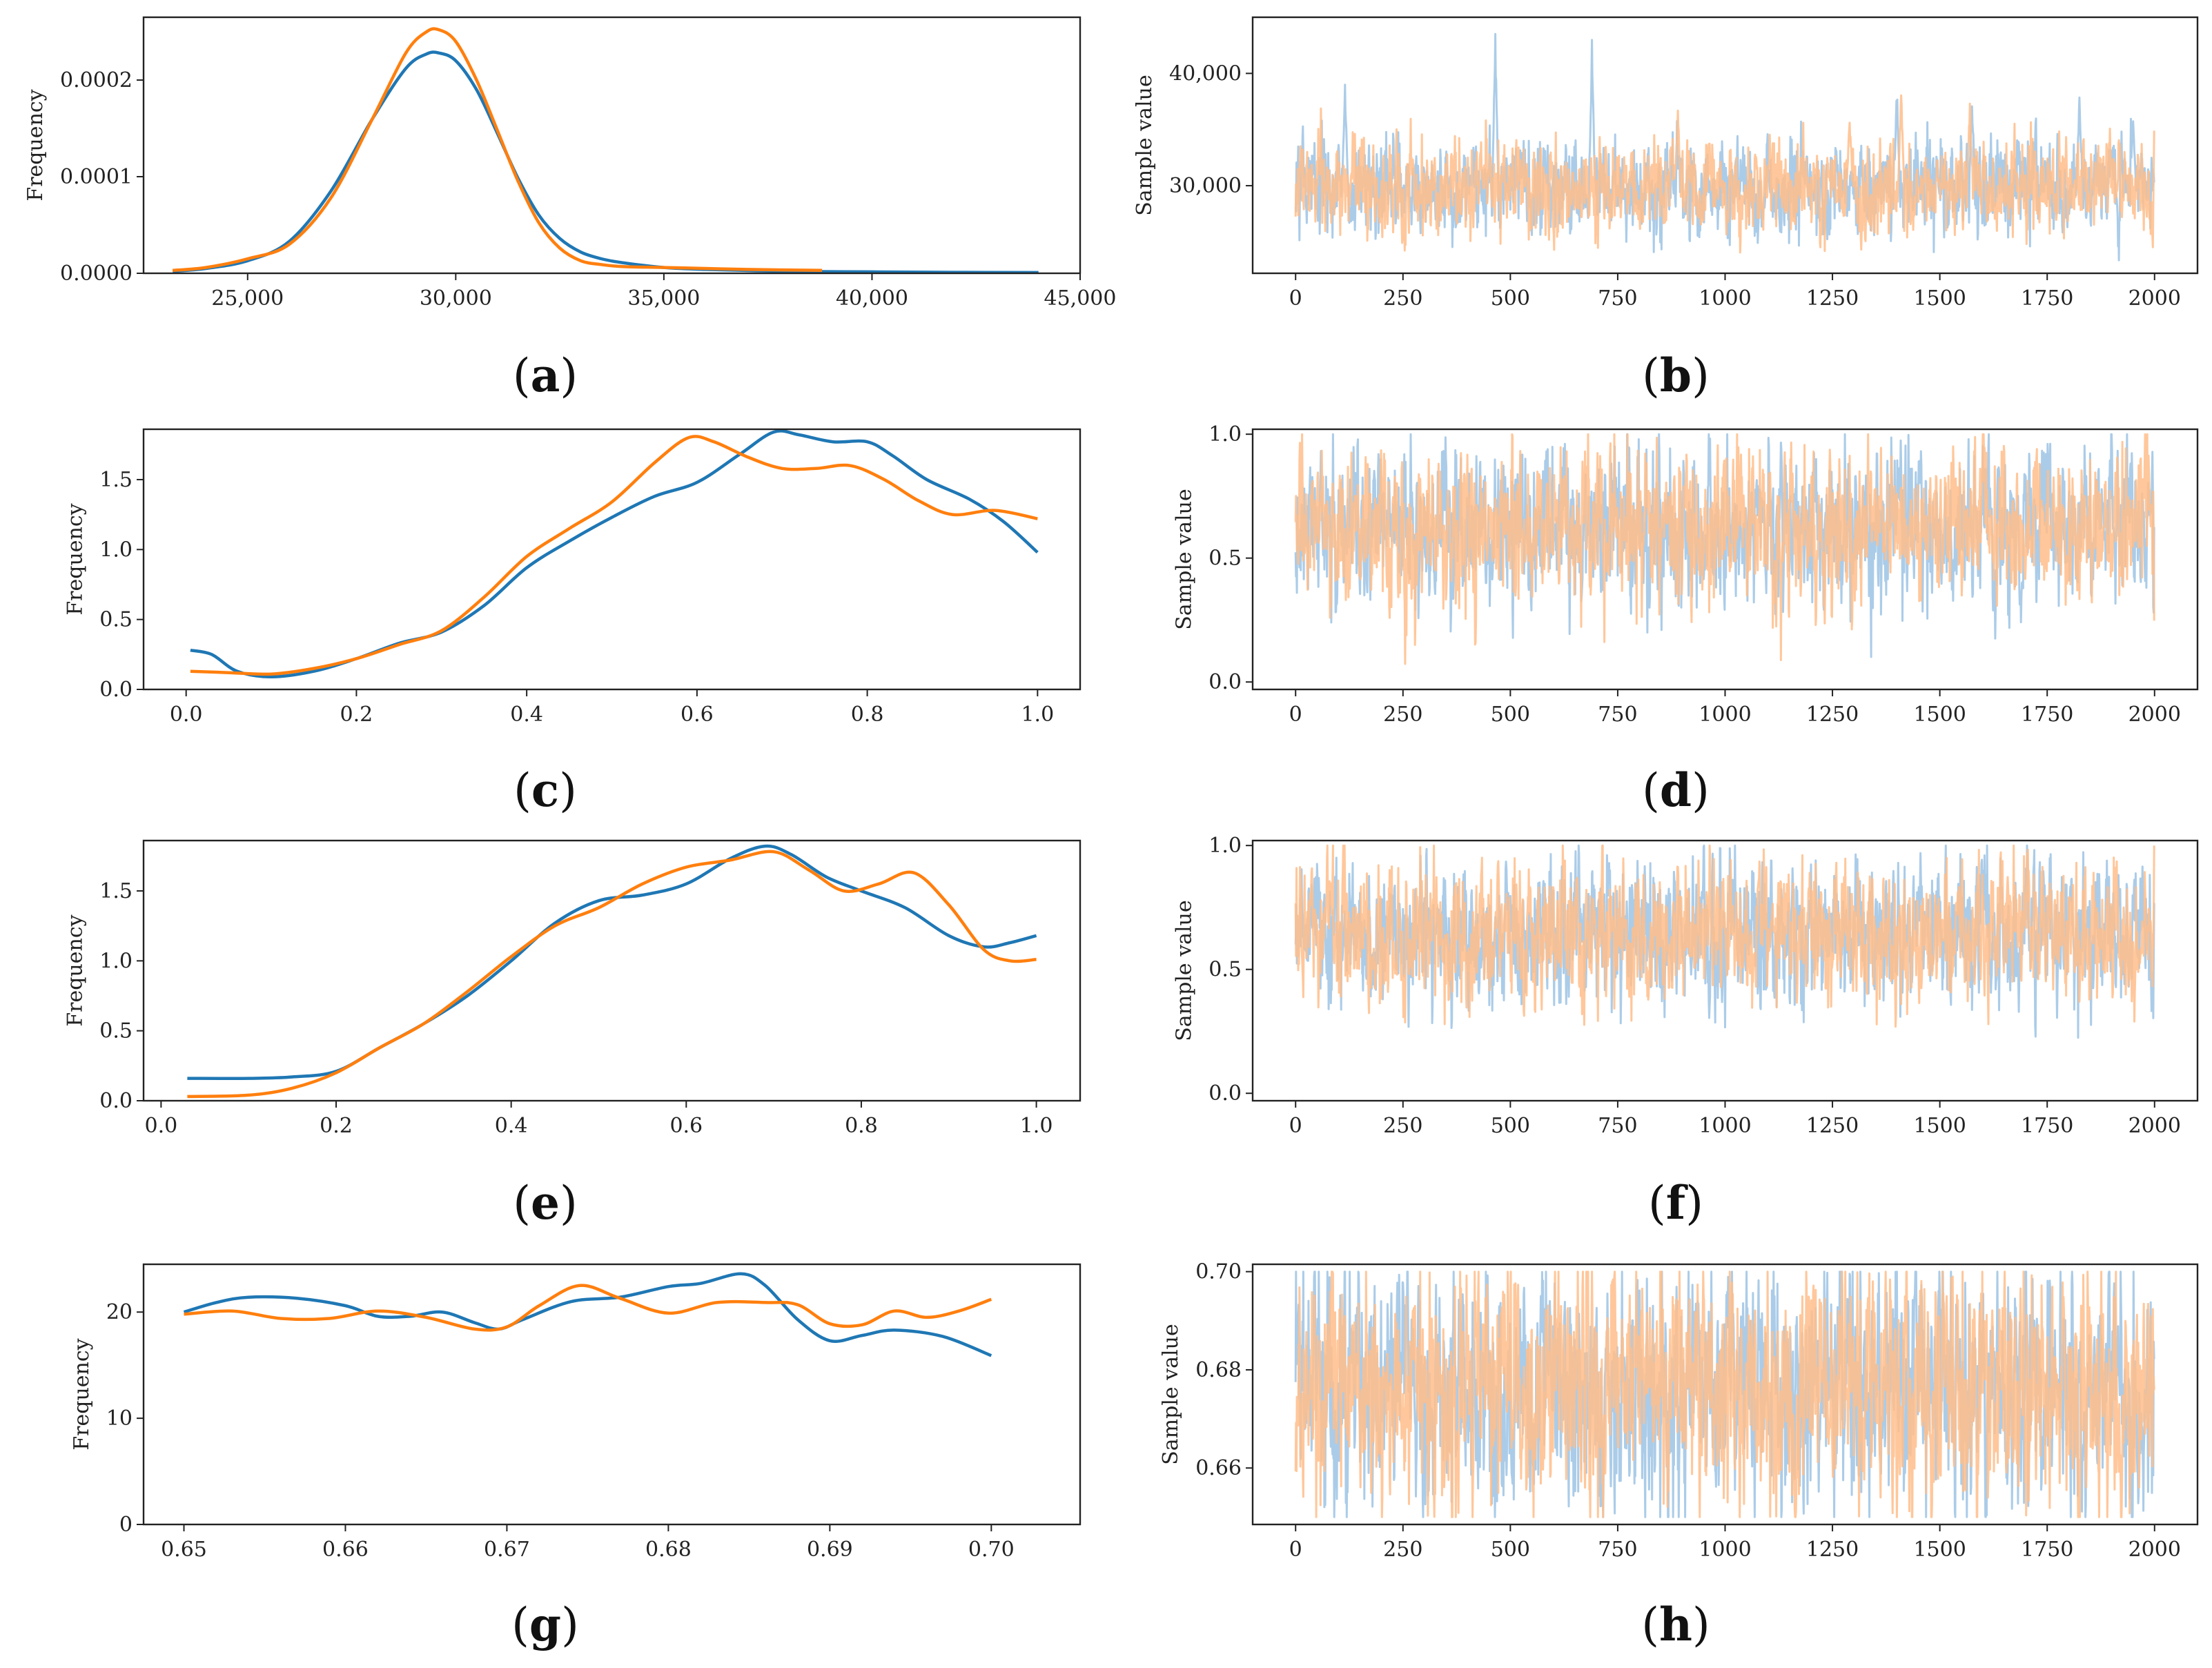 The height and width of the screenshot is (1668, 2212). What do you see at coordinates (184, 1550) in the screenshot?
I see `x-tick-label: 0.65` at bounding box center [184, 1550].